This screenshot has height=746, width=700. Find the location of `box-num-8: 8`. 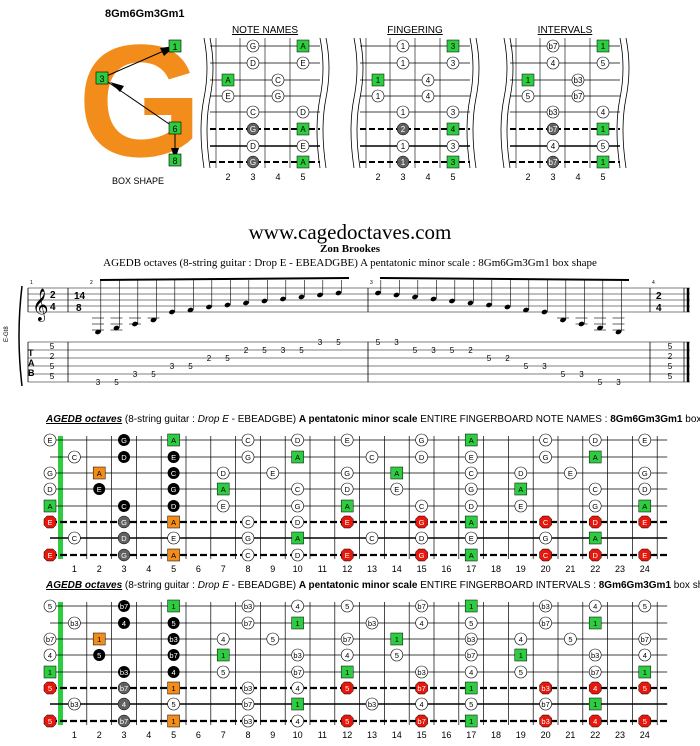

box-num-8: 8 is located at coordinates (174, 161).